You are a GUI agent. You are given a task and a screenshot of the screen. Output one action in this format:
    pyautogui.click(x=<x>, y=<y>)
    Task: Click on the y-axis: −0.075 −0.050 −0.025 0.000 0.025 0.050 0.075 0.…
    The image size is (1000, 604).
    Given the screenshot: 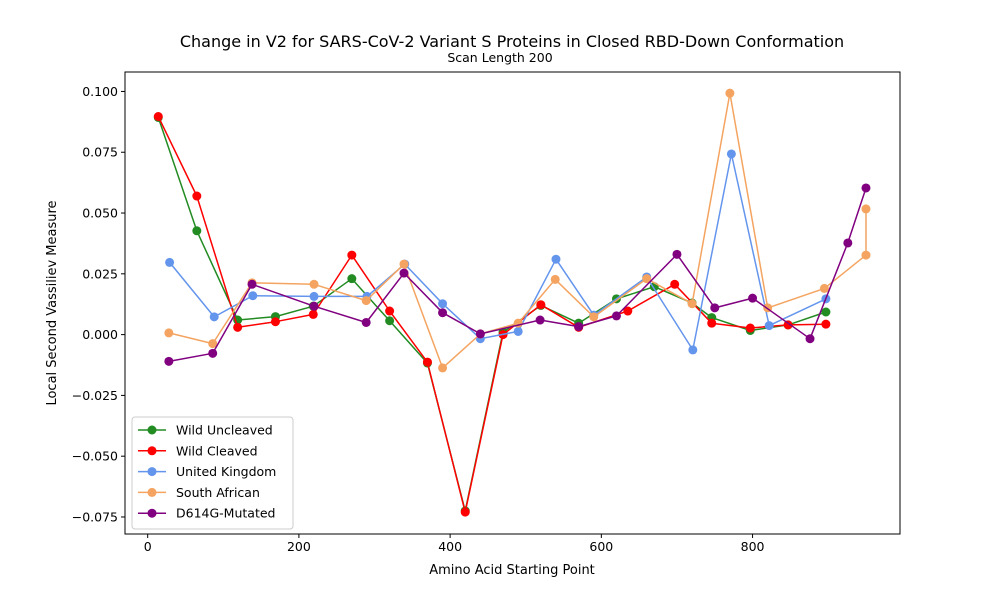 What is the action you would take?
    pyautogui.click(x=98, y=304)
    